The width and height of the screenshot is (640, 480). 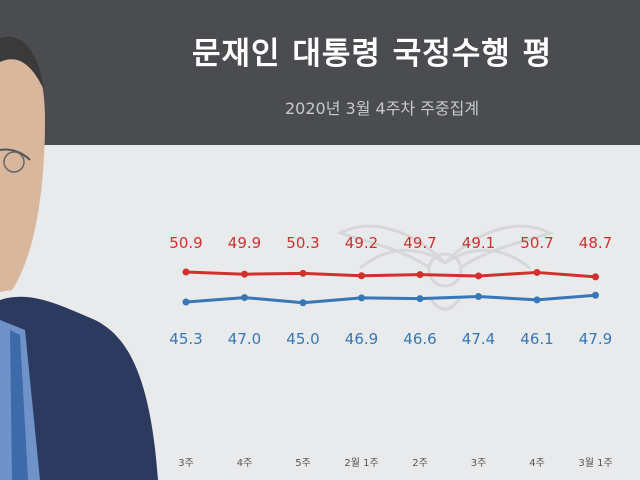 I want to click on chart-title: 문재인 대통령 국정수행 평, so click(x=372, y=54).